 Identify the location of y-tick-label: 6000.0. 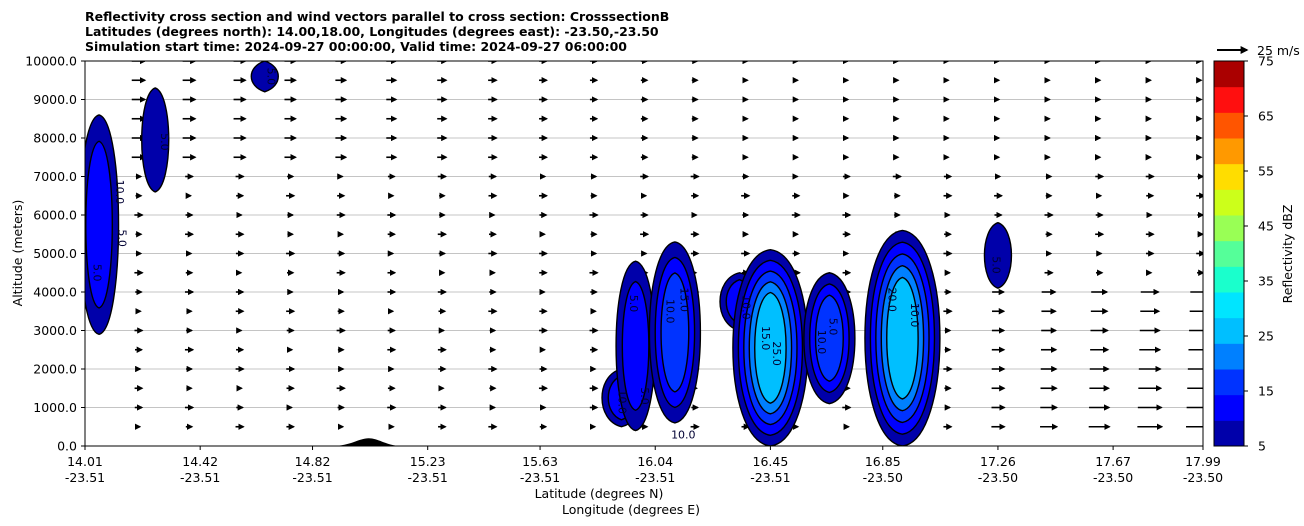
(55, 215).